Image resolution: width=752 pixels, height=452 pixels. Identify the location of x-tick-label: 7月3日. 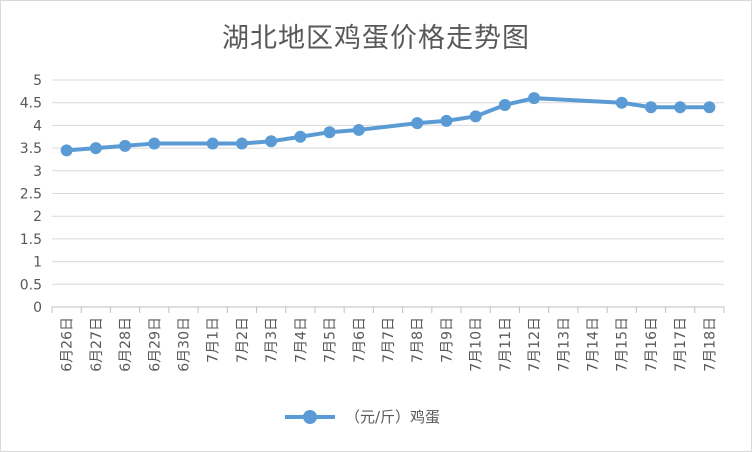
(272, 340).